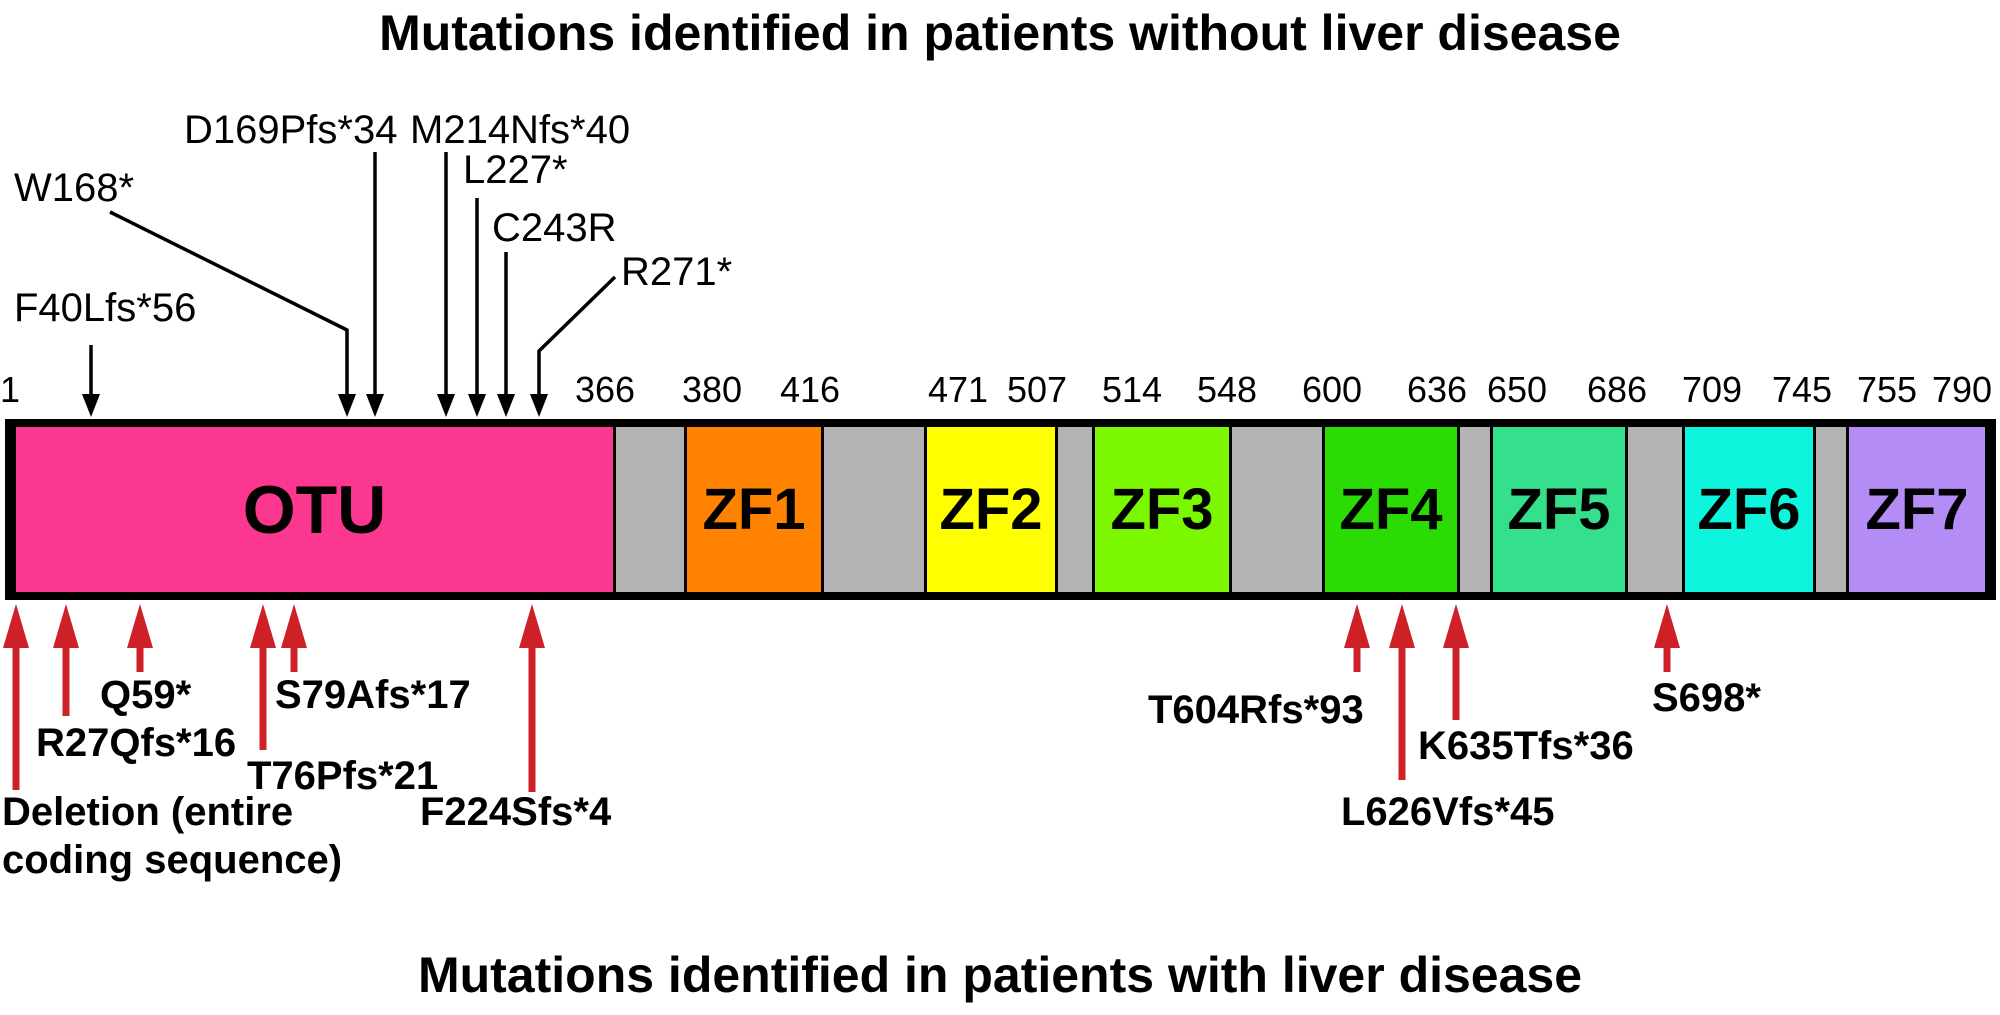 The height and width of the screenshot is (1015, 2000). Describe the element at coordinates (1802, 389) in the screenshot. I see `residue-label-745: 745` at that location.